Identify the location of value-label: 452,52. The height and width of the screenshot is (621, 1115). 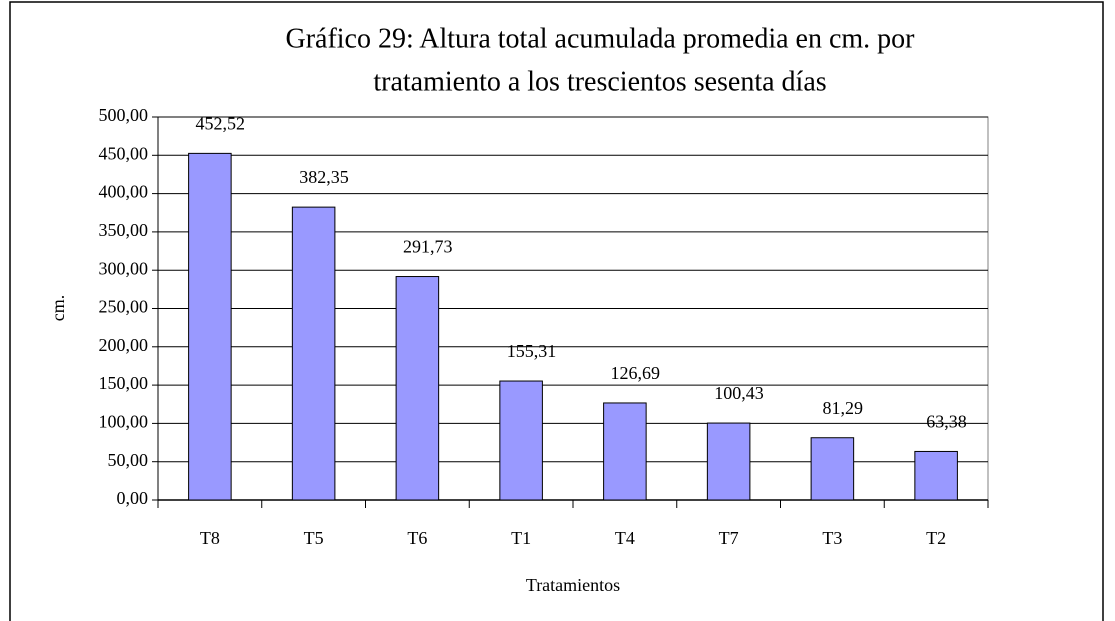
(221, 123).